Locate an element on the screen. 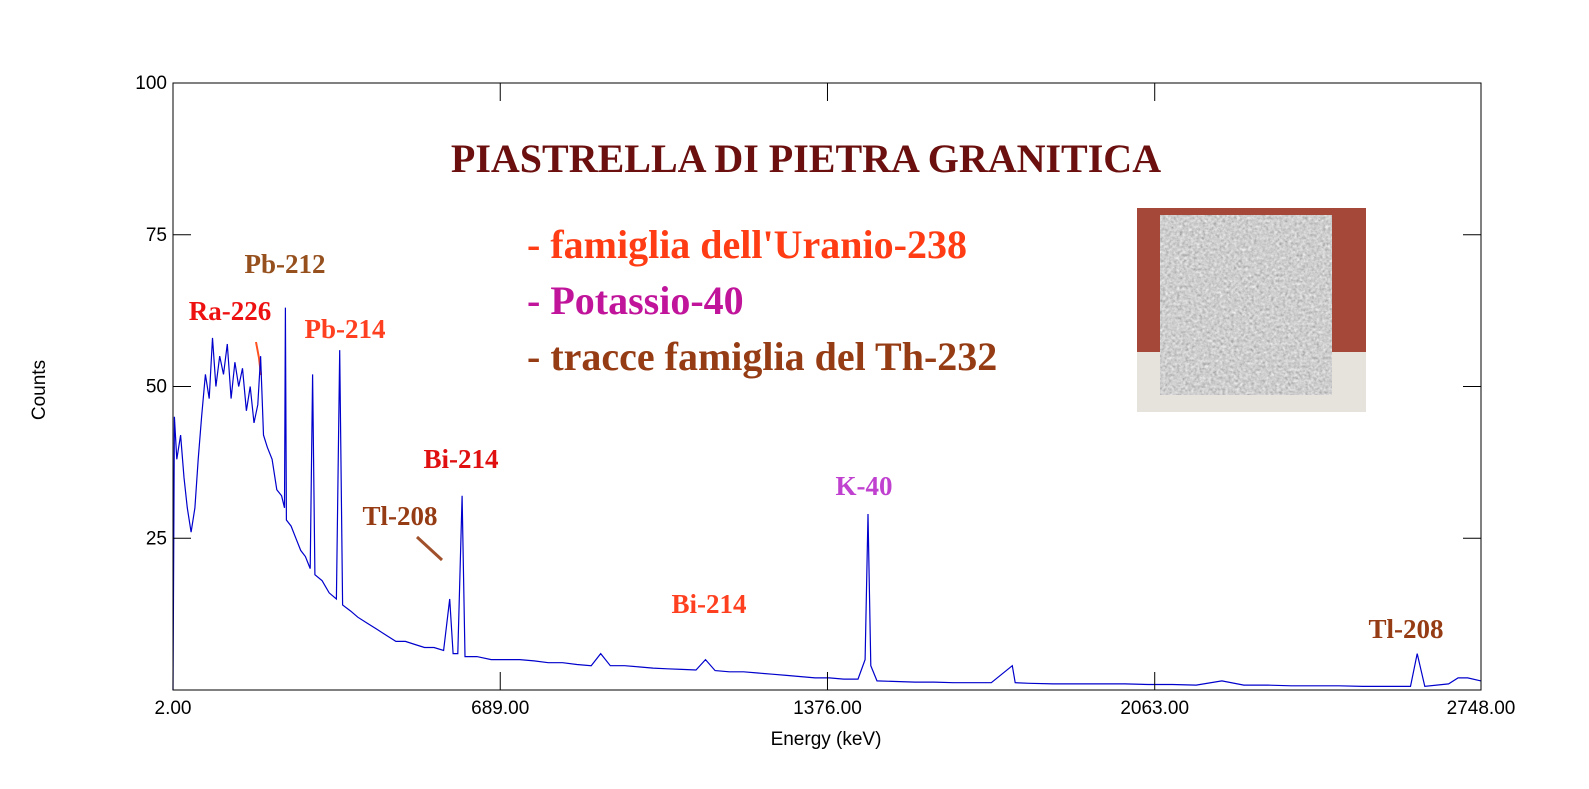 The image size is (1589, 789). y-tick-label: 50 is located at coordinates (156, 387).